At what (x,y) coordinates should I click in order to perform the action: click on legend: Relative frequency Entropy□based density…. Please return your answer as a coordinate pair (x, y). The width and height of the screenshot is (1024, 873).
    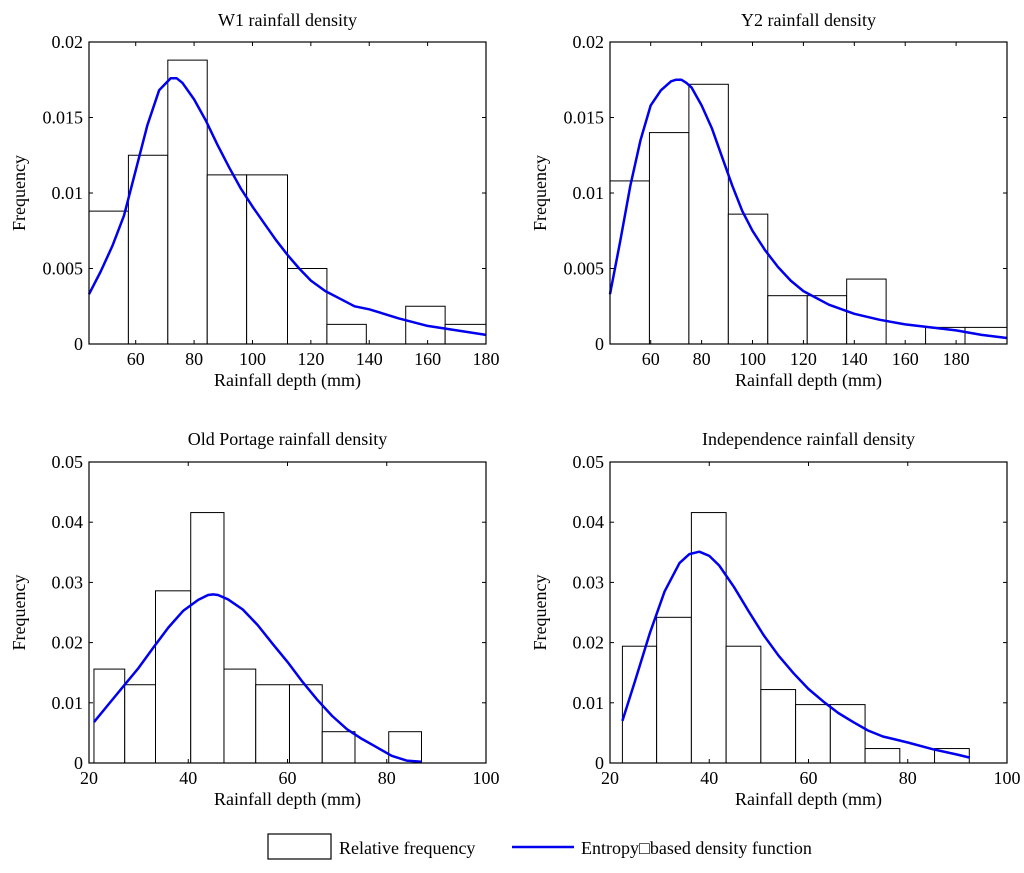
    Looking at the image, I should click on (539, 846).